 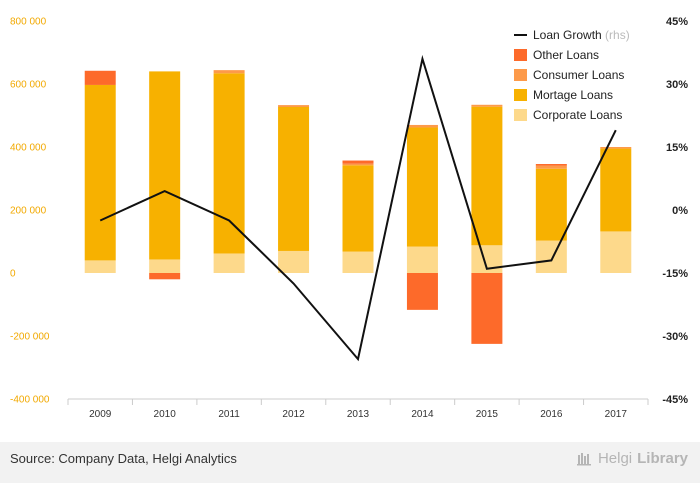 I want to click on brand-name-bold: Library, so click(x=662, y=458).